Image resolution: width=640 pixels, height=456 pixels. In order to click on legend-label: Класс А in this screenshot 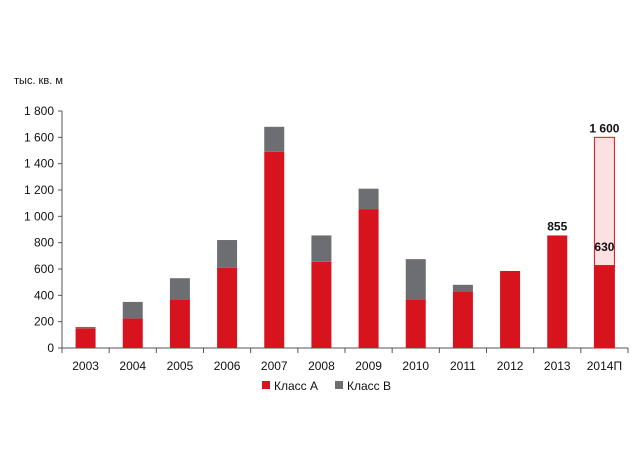, I will do `click(296, 386)`.